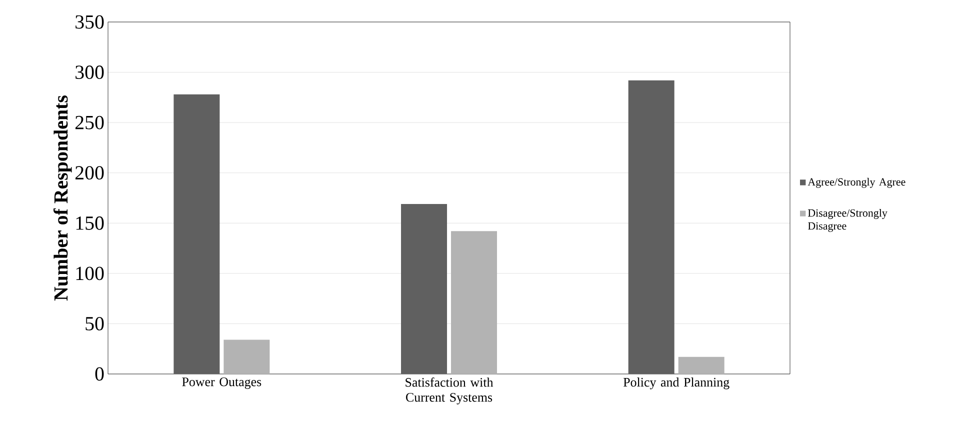 The image size is (955, 443). What do you see at coordinates (62, 198) in the screenshot?
I see `y-axis-title: Number of Respondents` at bounding box center [62, 198].